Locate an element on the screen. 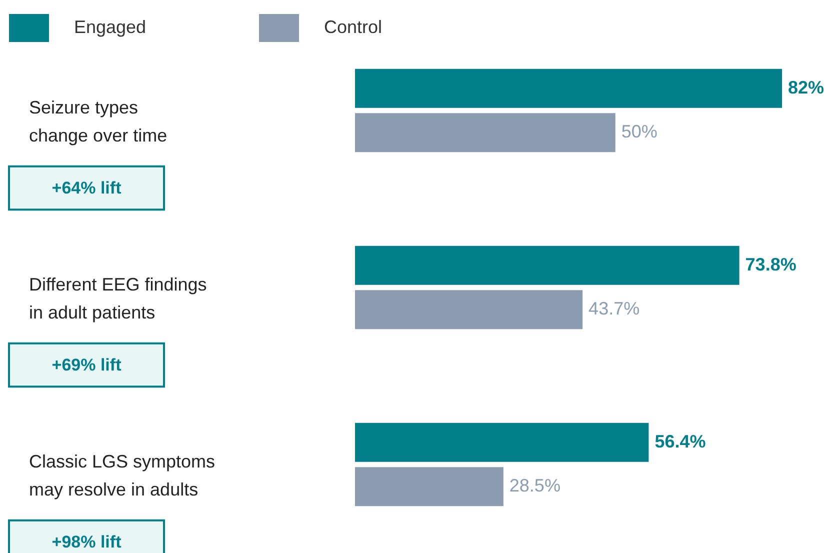  legend-label: Engaged is located at coordinates (110, 27).